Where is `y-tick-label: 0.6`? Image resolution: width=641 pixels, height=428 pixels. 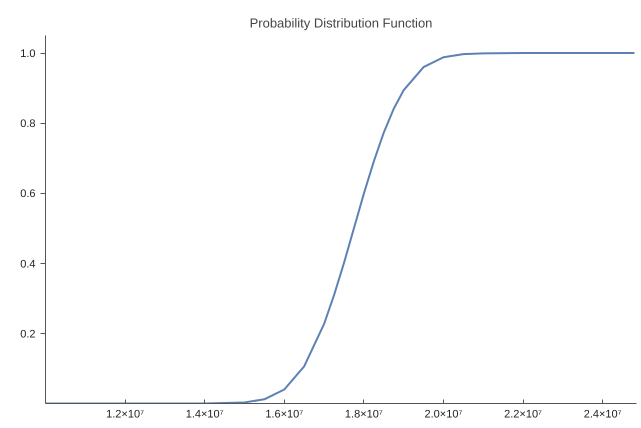 y-tick-label: 0.6 is located at coordinates (28, 194).